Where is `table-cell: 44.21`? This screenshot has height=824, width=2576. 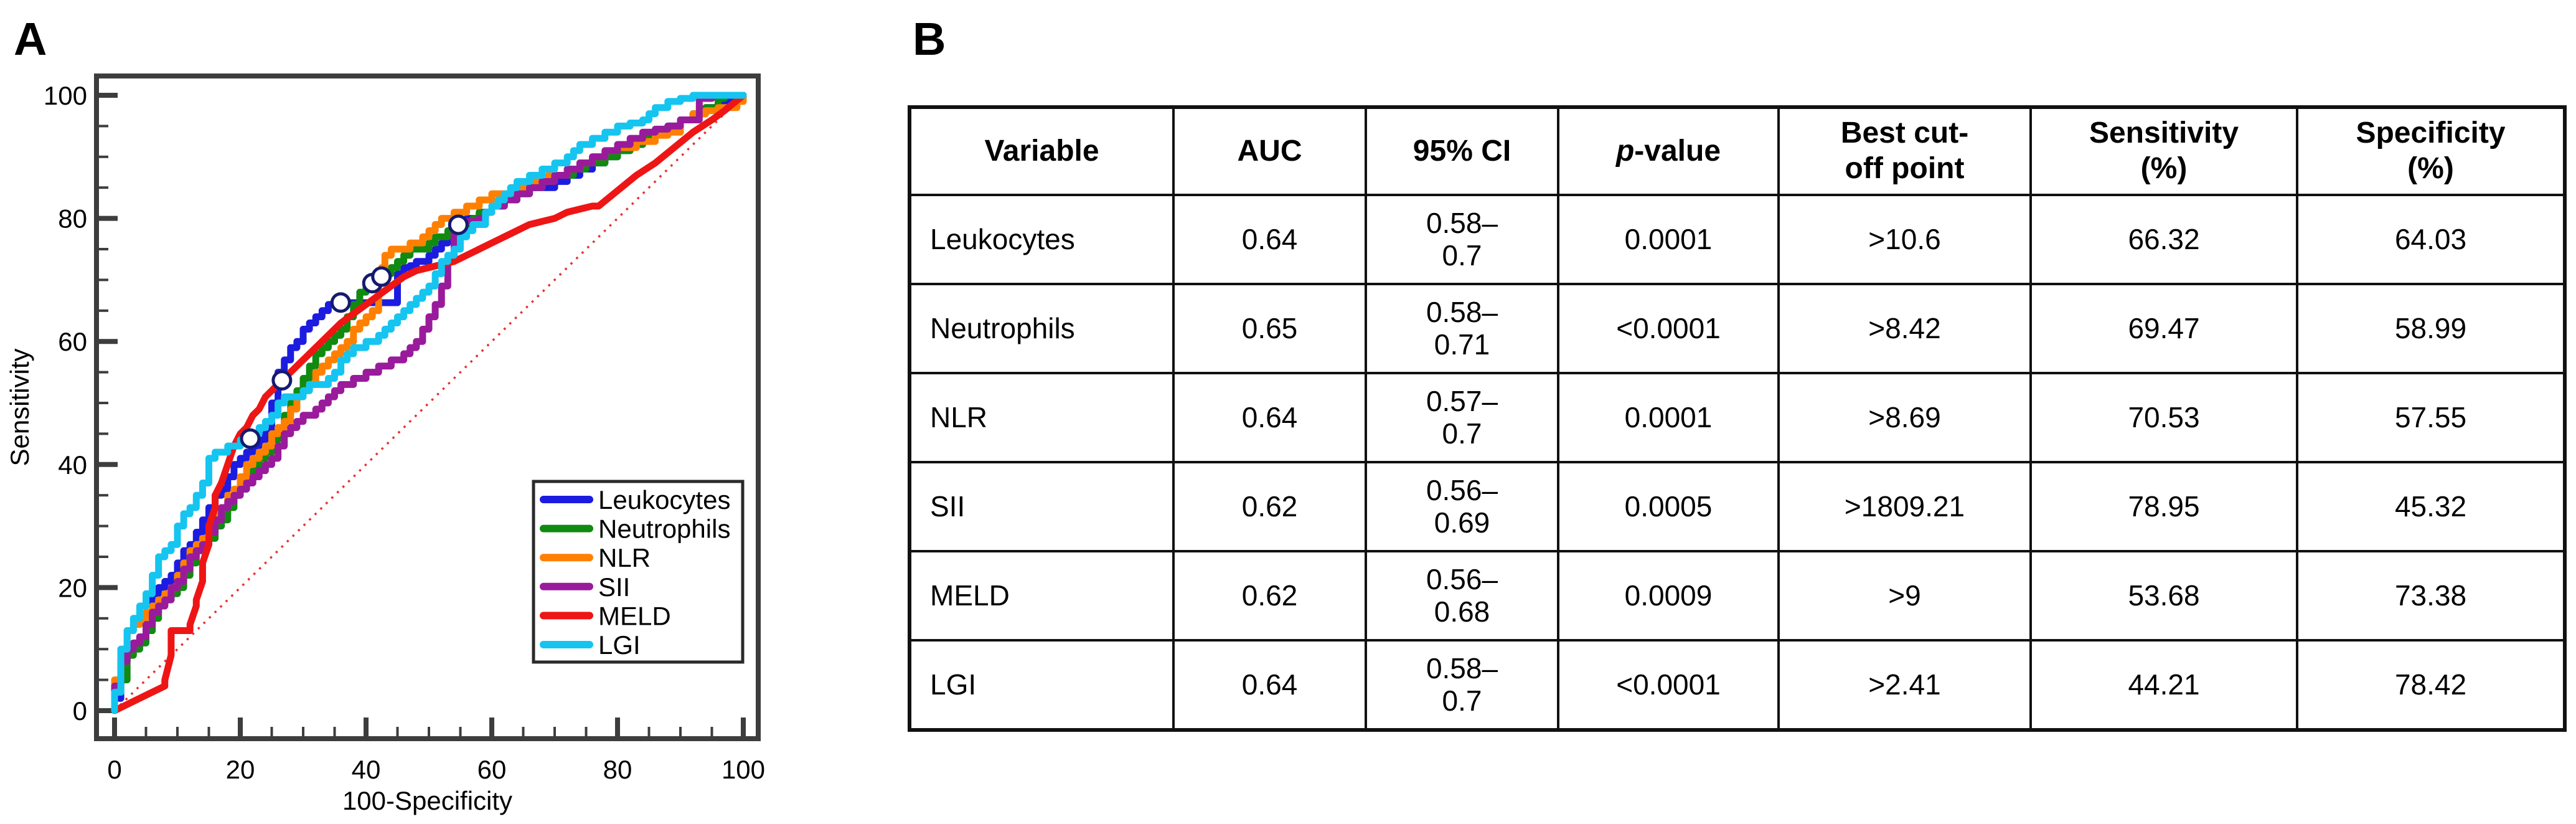
table-cell: 44.21 is located at coordinates (2163, 685).